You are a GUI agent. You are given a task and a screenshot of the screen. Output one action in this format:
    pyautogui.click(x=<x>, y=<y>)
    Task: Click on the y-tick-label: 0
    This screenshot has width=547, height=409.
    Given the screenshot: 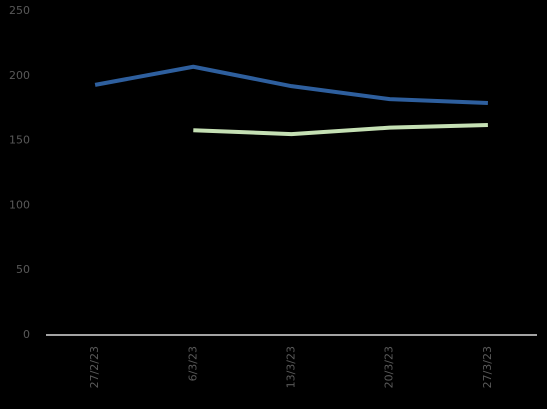 What is the action you would take?
    pyautogui.click(x=26, y=334)
    